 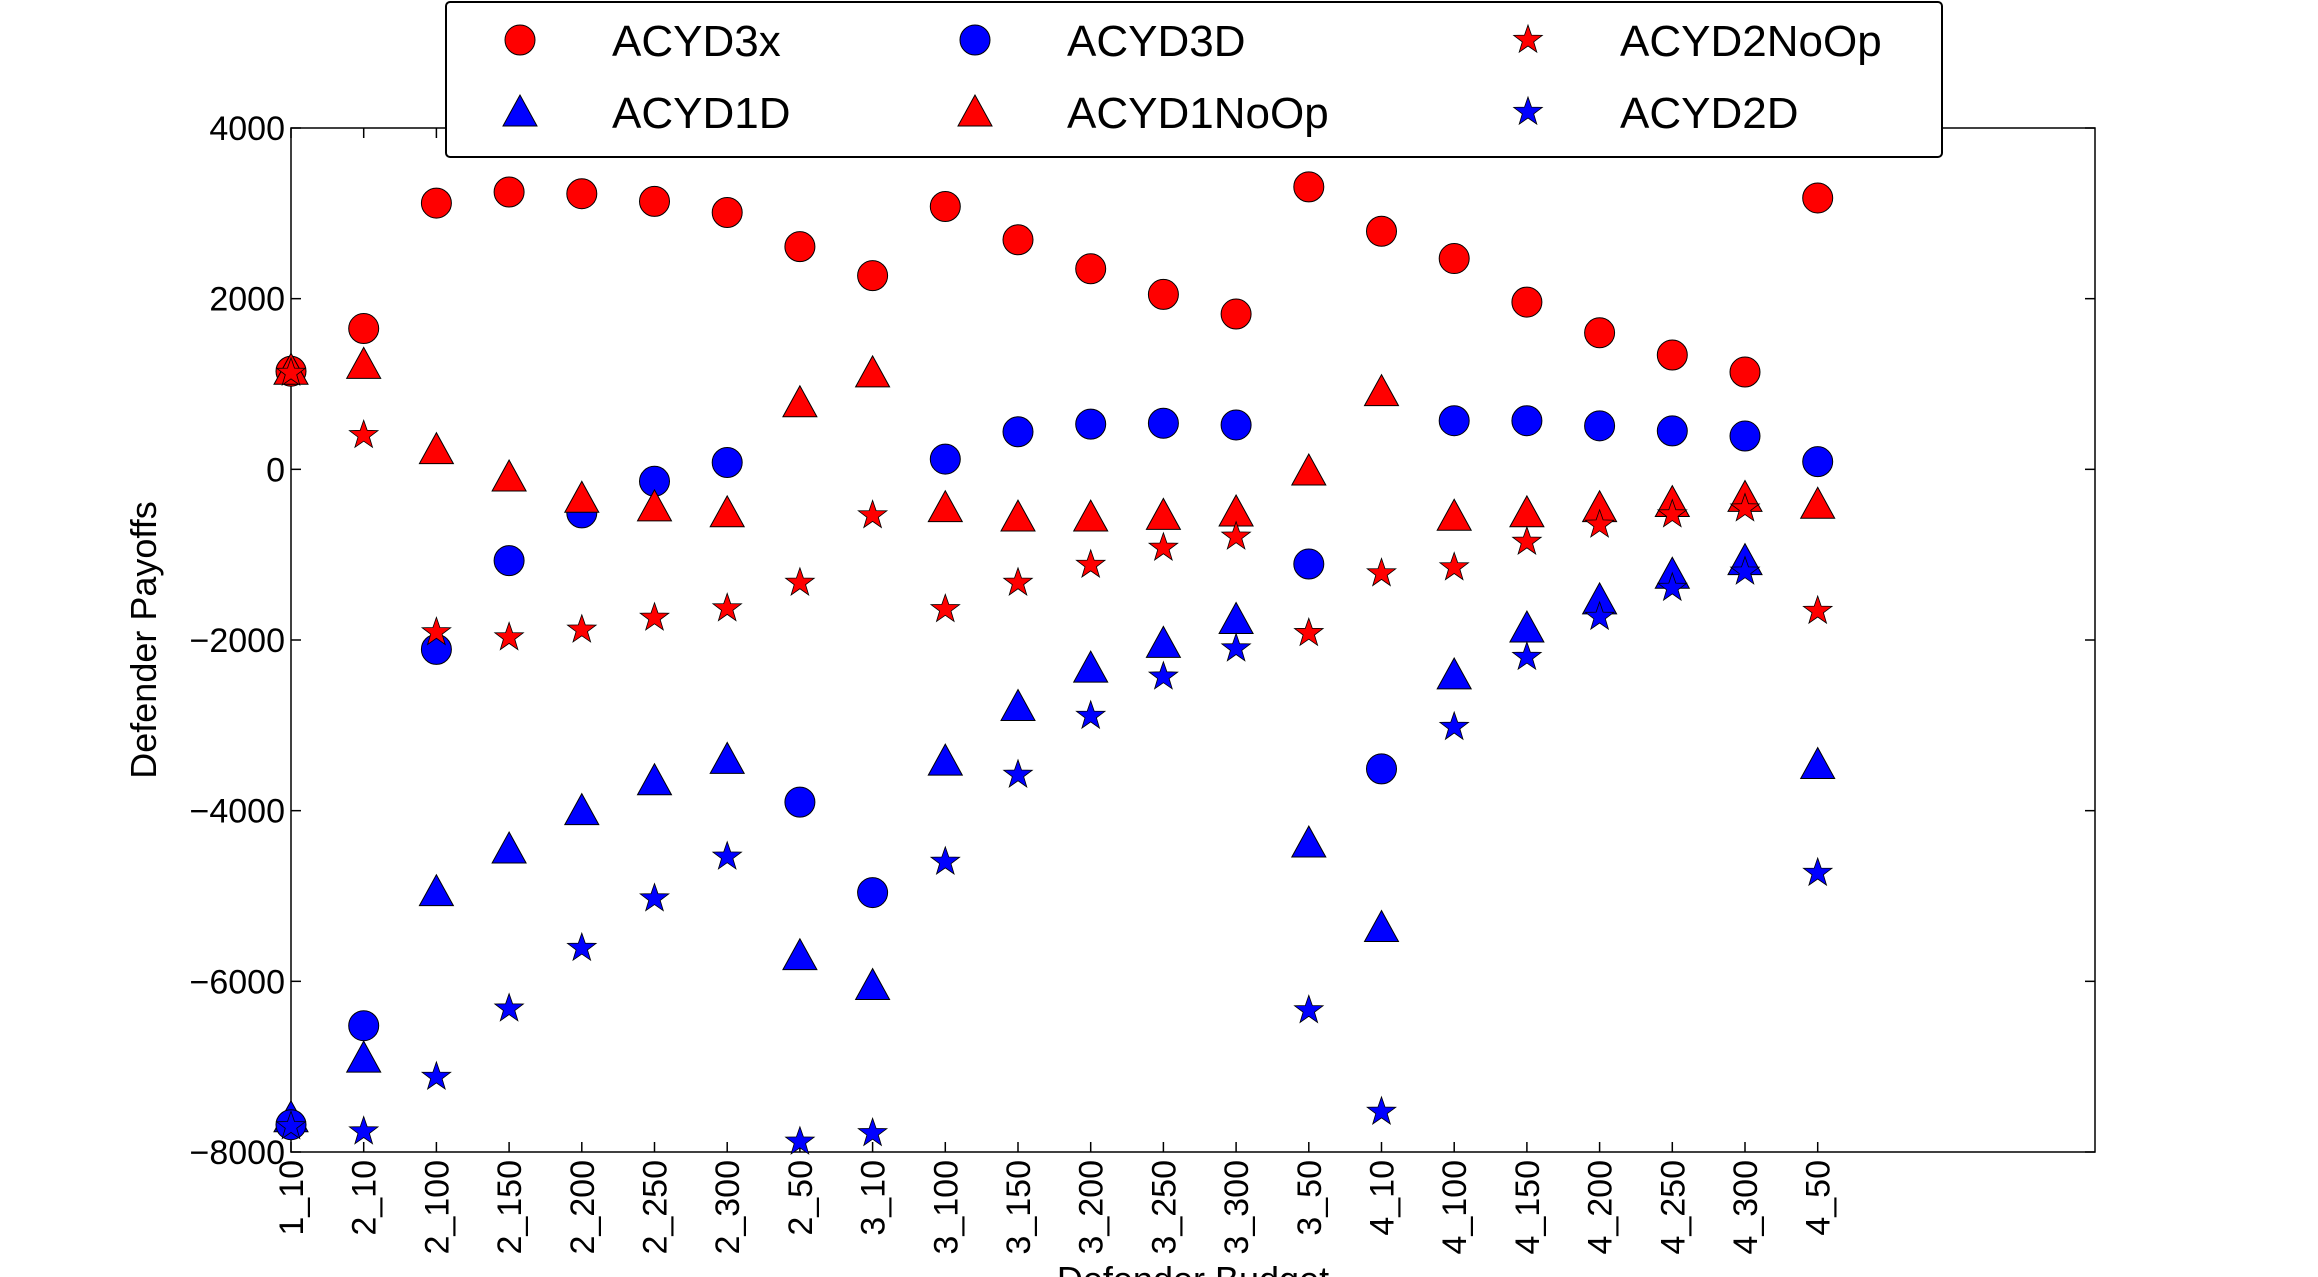 I want to click on x-tick-label: 4_300, so click(x=1746, y=1207).